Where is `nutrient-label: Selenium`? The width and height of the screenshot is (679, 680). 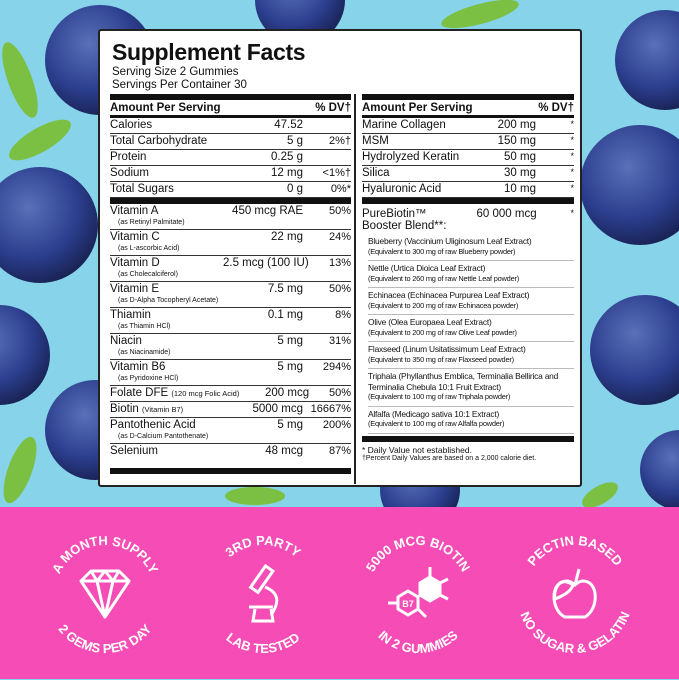 nutrient-label: Selenium is located at coordinates (134, 451).